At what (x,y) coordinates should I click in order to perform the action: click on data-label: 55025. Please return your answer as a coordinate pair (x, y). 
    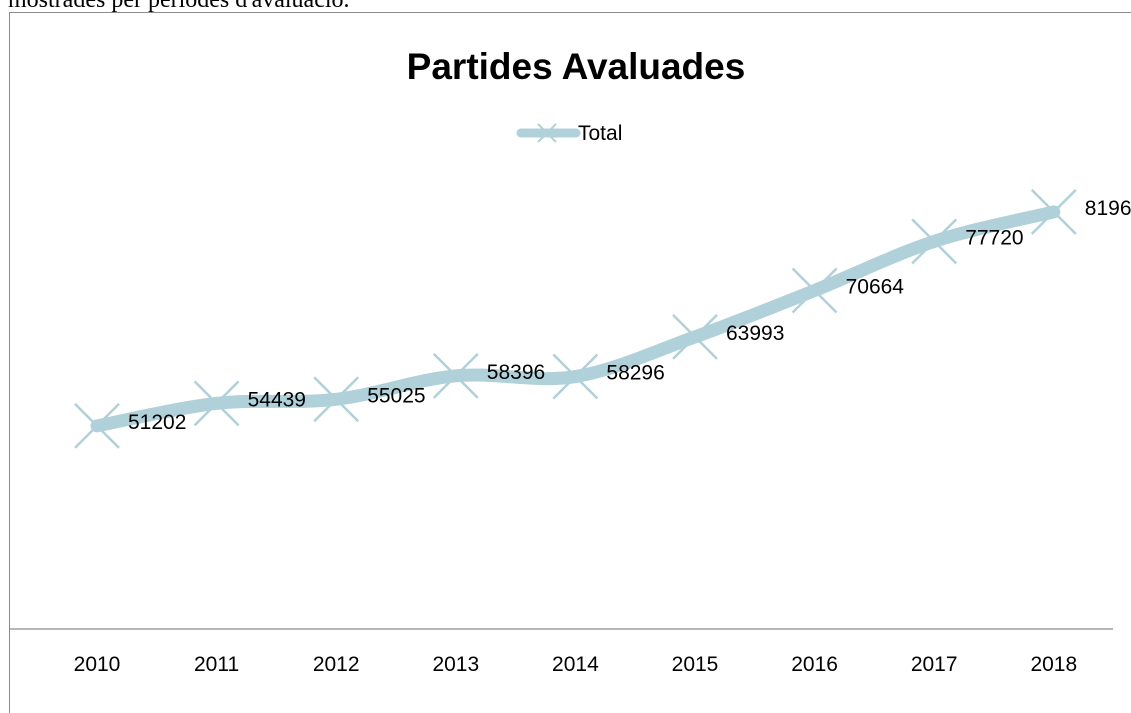
    Looking at the image, I should click on (396, 395).